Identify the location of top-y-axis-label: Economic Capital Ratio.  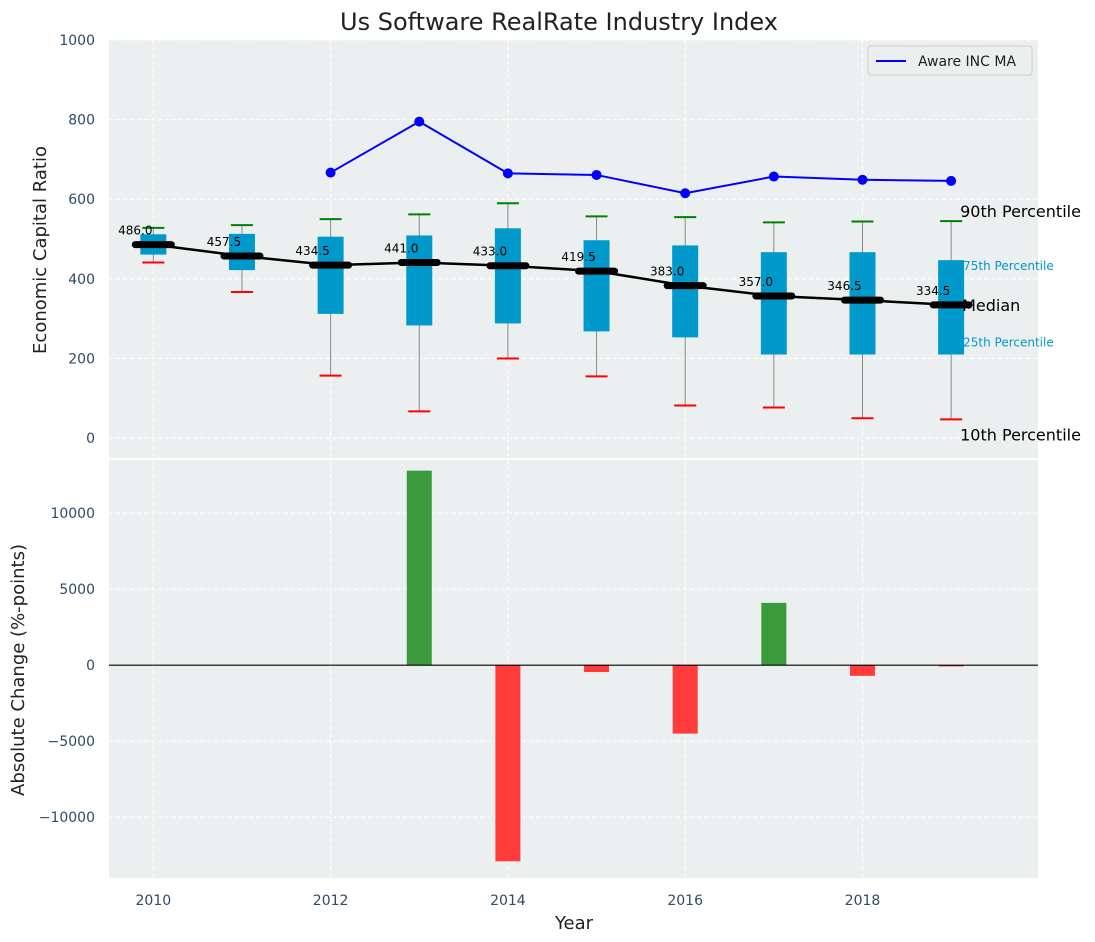
(40, 250).